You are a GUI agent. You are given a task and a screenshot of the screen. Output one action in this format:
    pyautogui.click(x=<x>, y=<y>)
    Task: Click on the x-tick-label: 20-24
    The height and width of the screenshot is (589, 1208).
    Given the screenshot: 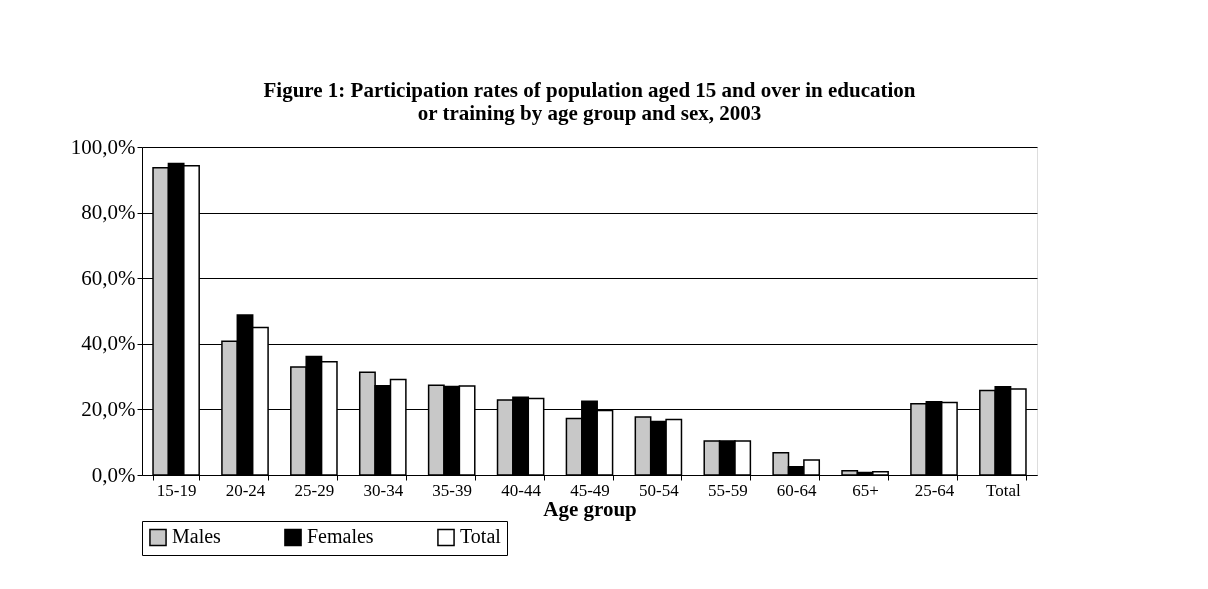 What is the action you would take?
    pyautogui.click(x=245, y=490)
    